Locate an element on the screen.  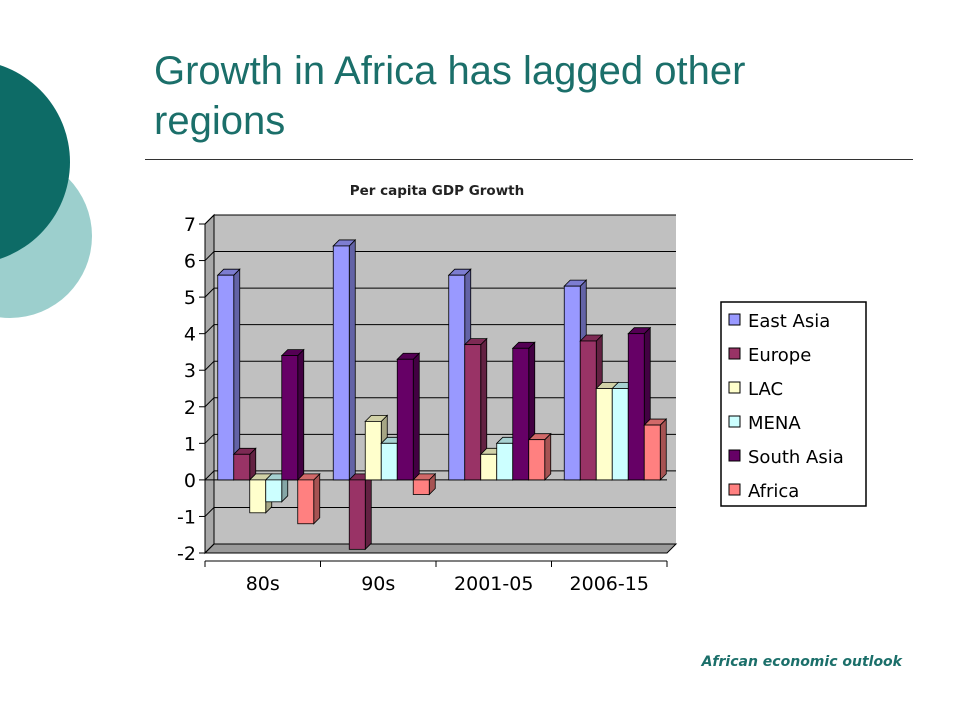
title-divider is located at coordinates (529, 159).